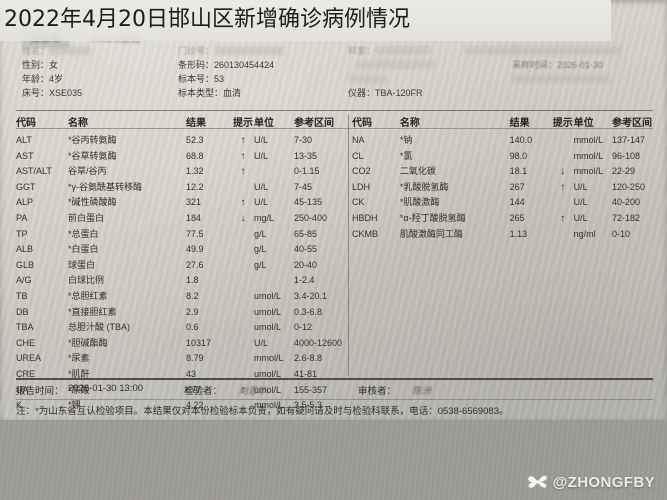 The height and width of the screenshot is (500, 667). What do you see at coordinates (417, 171) in the screenshot?
I see `cell-name: 二氧化碳` at bounding box center [417, 171].